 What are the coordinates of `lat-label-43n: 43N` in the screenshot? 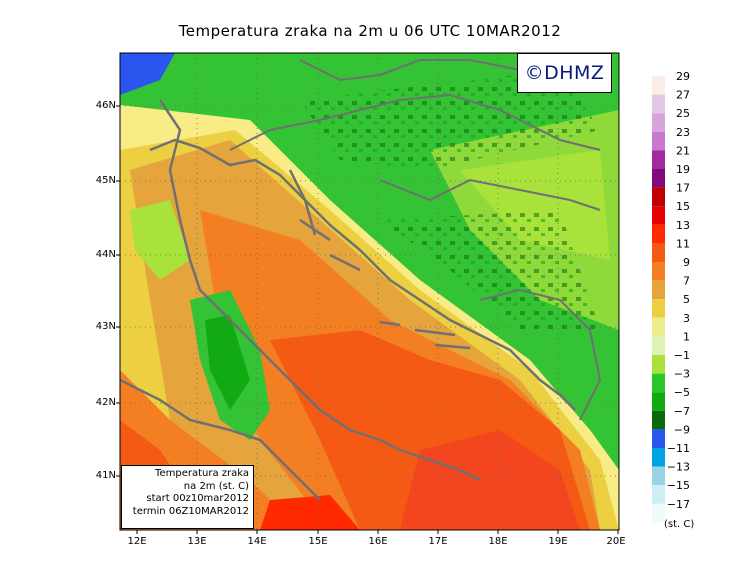 It's located at (105, 326).